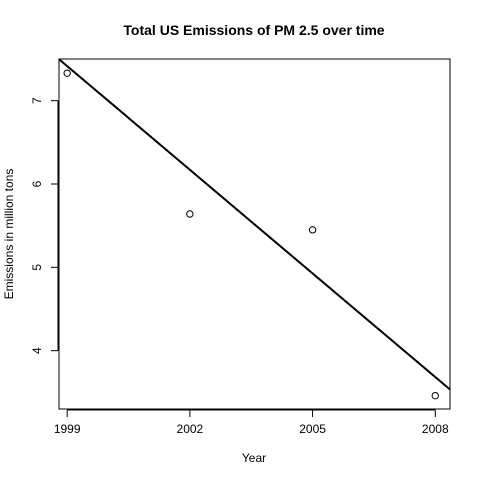 The height and width of the screenshot is (480, 480). I want to click on x-tick-label: 2008, so click(435, 429).